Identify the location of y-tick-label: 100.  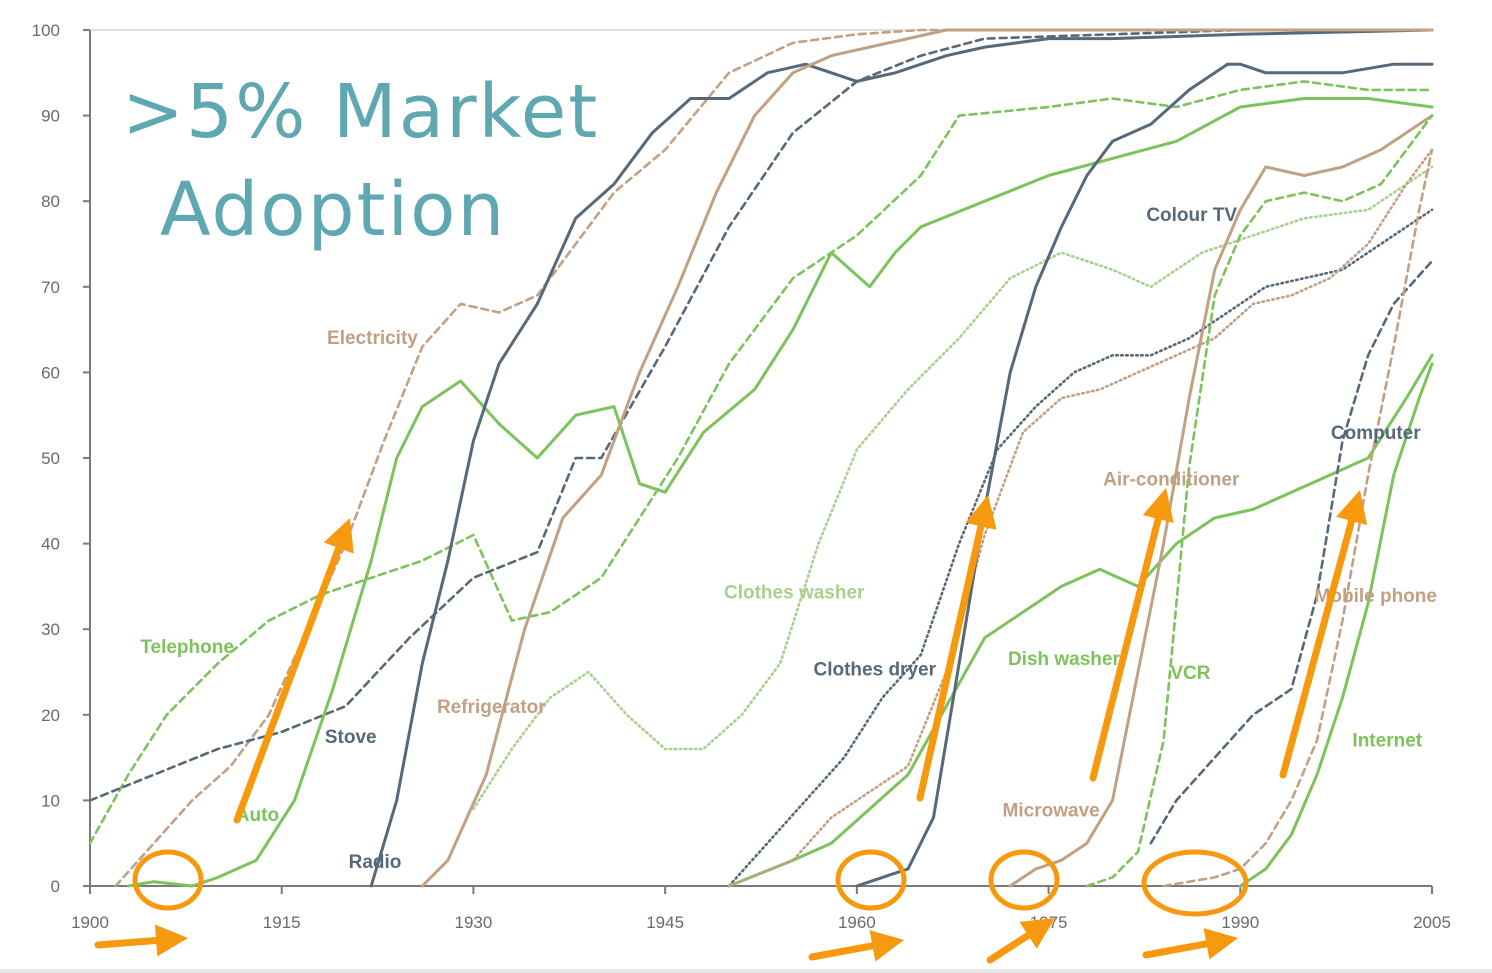
(46, 30).